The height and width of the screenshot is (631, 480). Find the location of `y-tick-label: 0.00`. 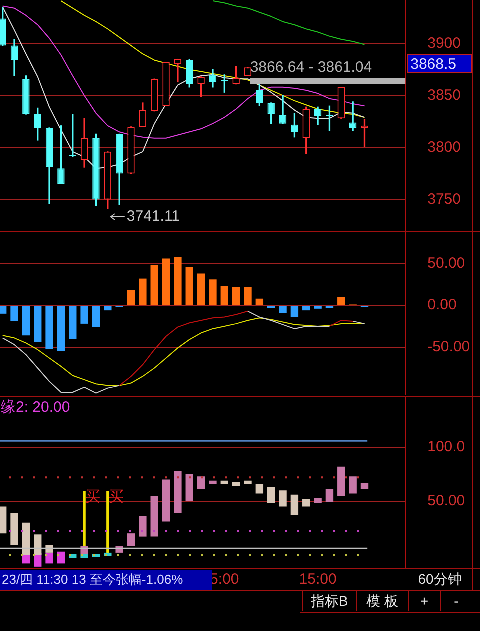

y-tick-label: 0.00 is located at coordinates (442, 305).